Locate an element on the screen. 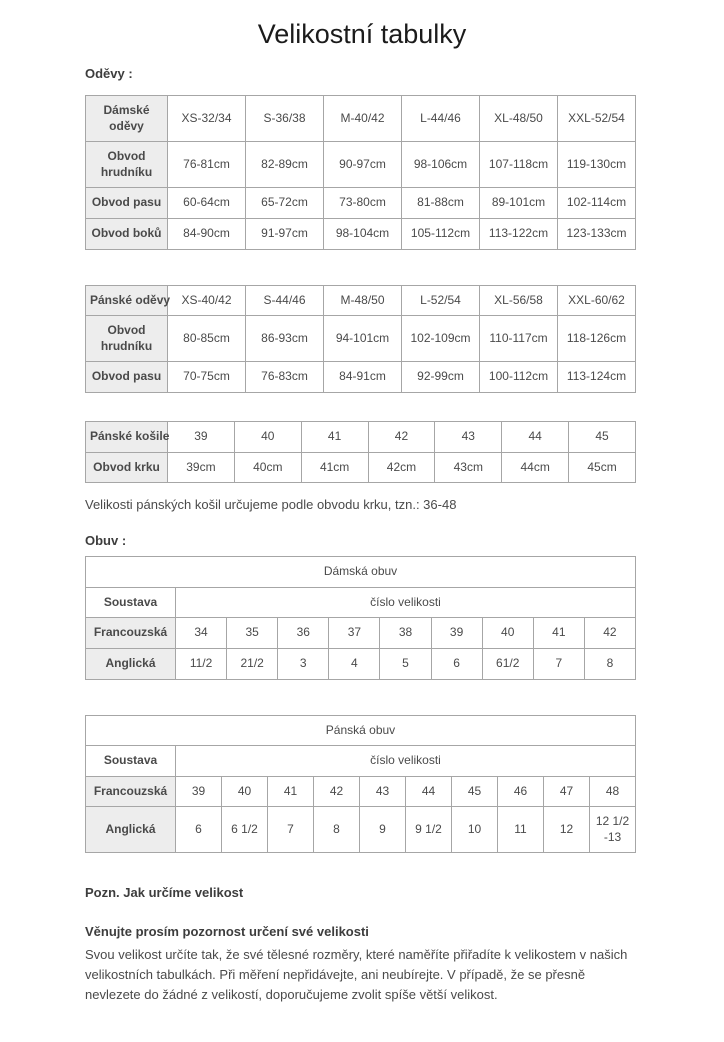 The width and height of the screenshot is (724, 1042). row-label-cell: Pánské oděvy is located at coordinates (127, 300).